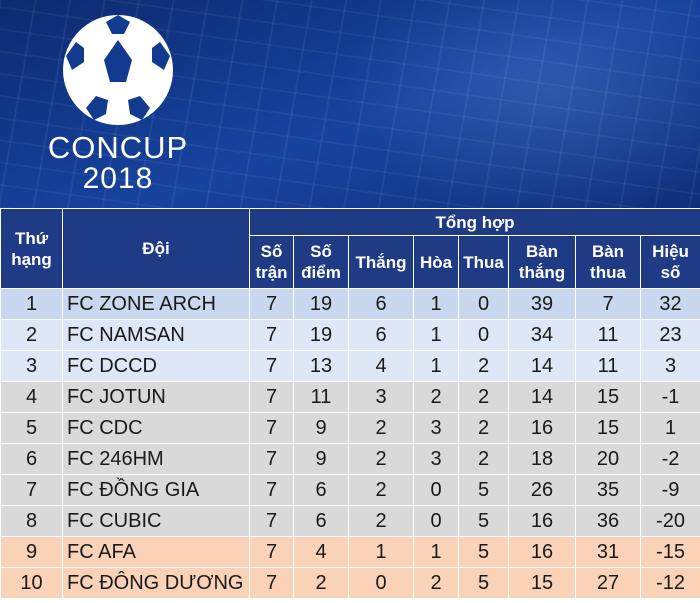 The image size is (700, 603). What do you see at coordinates (156, 490) in the screenshot?
I see `team-cell: FC ĐỒNG GIA` at bounding box center [156, 490].